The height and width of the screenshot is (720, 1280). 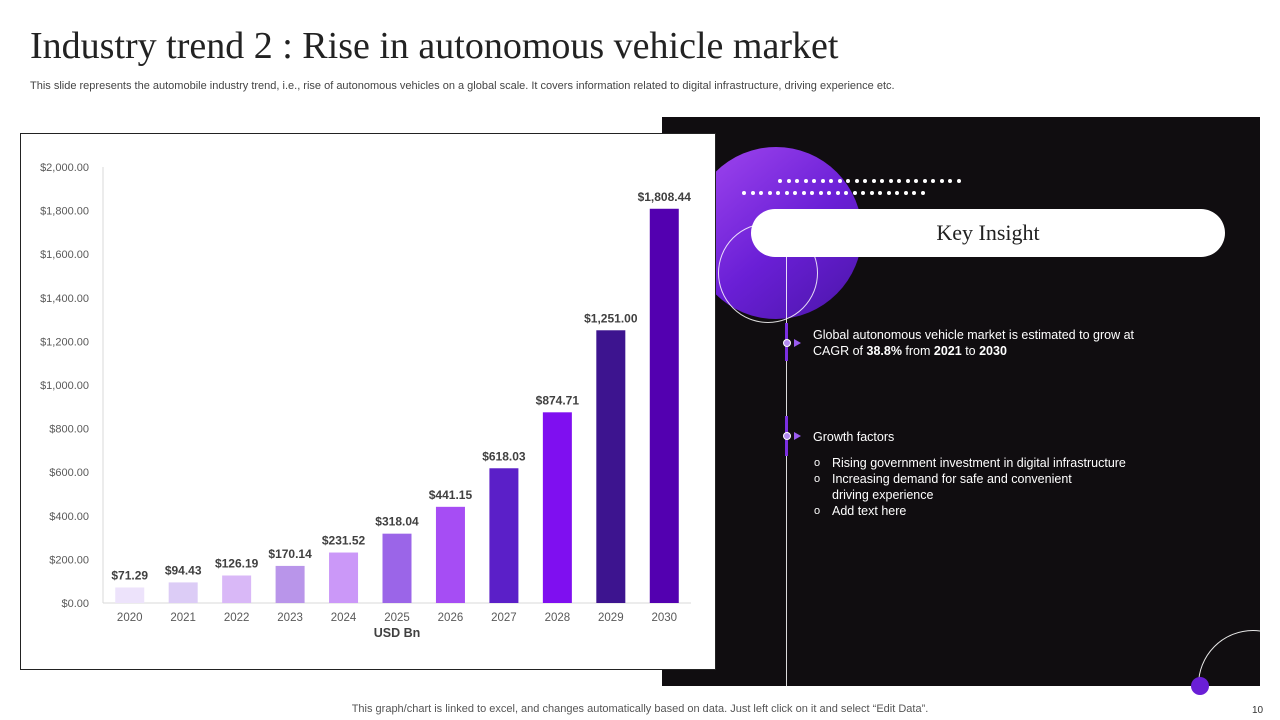 I want to click on cagr-value: 38.8%, so click(x=884, y=351).